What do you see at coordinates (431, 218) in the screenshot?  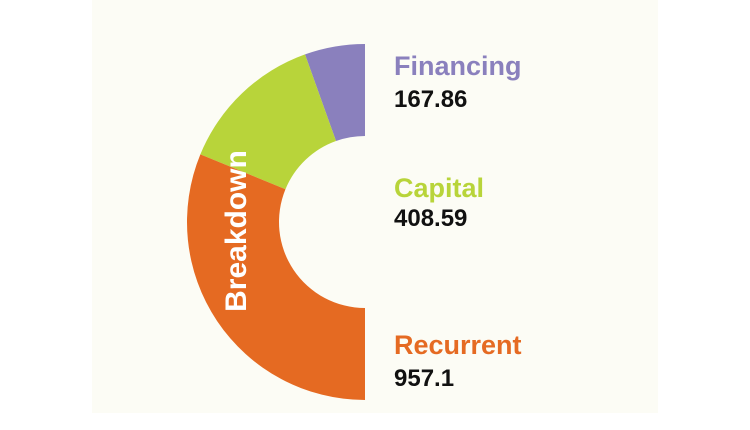 I see `legend-value-capital: 408.59` at bounding box center [431, 218].